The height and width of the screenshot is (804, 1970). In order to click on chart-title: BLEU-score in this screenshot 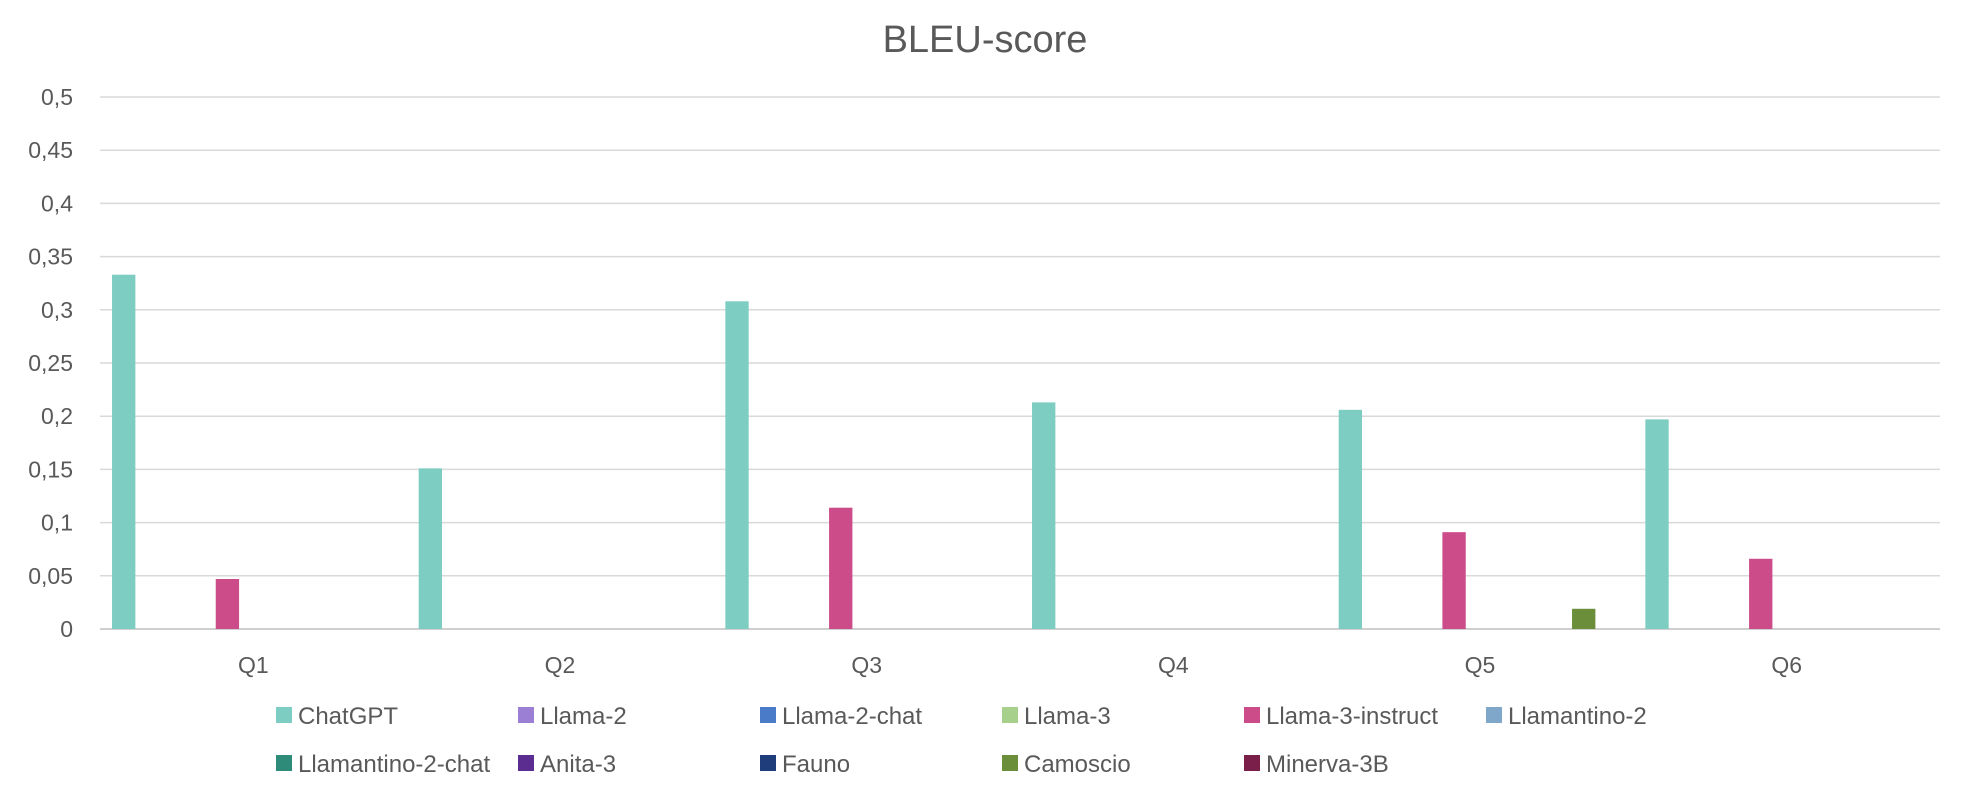, I will do `click(985, 40)`.